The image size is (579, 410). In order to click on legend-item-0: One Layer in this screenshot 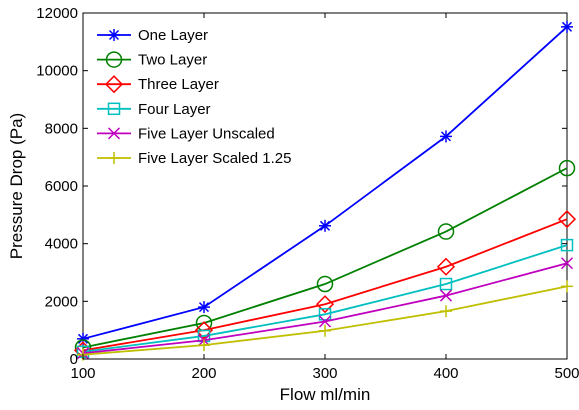, I will do `click(152, 35)`.